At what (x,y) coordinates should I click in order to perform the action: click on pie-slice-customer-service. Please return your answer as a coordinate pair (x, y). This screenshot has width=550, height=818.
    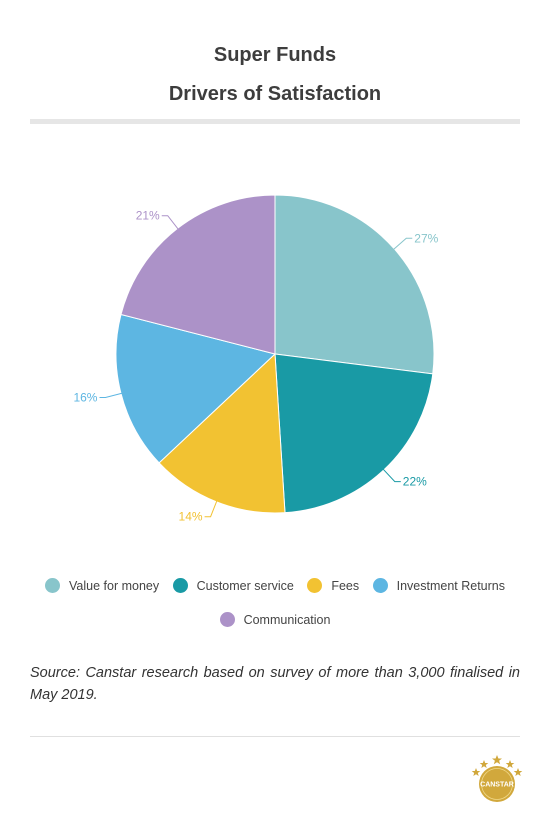
    Looking at the image, I should click on (354, 433).